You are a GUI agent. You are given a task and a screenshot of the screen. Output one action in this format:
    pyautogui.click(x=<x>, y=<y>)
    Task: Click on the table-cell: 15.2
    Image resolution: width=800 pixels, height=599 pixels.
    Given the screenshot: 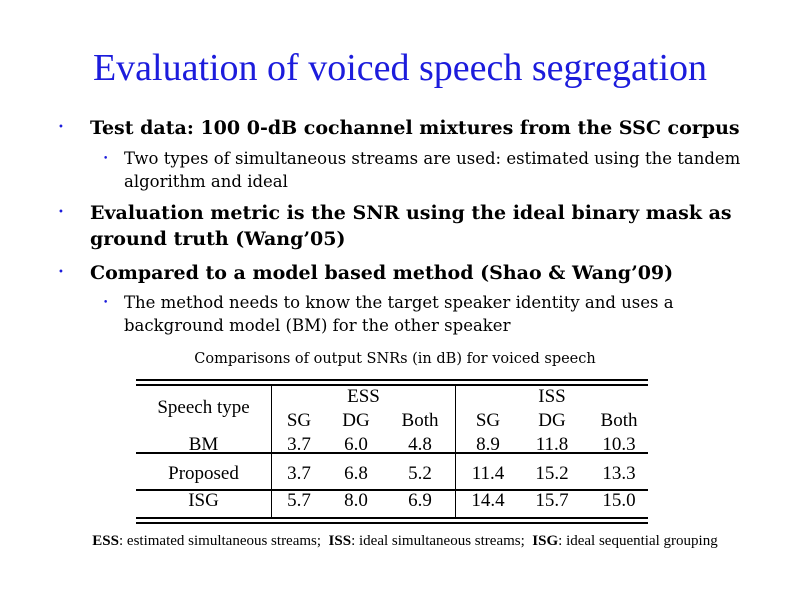 What is the action you would take?
    pyautogui.click(x=552, y=473)
    